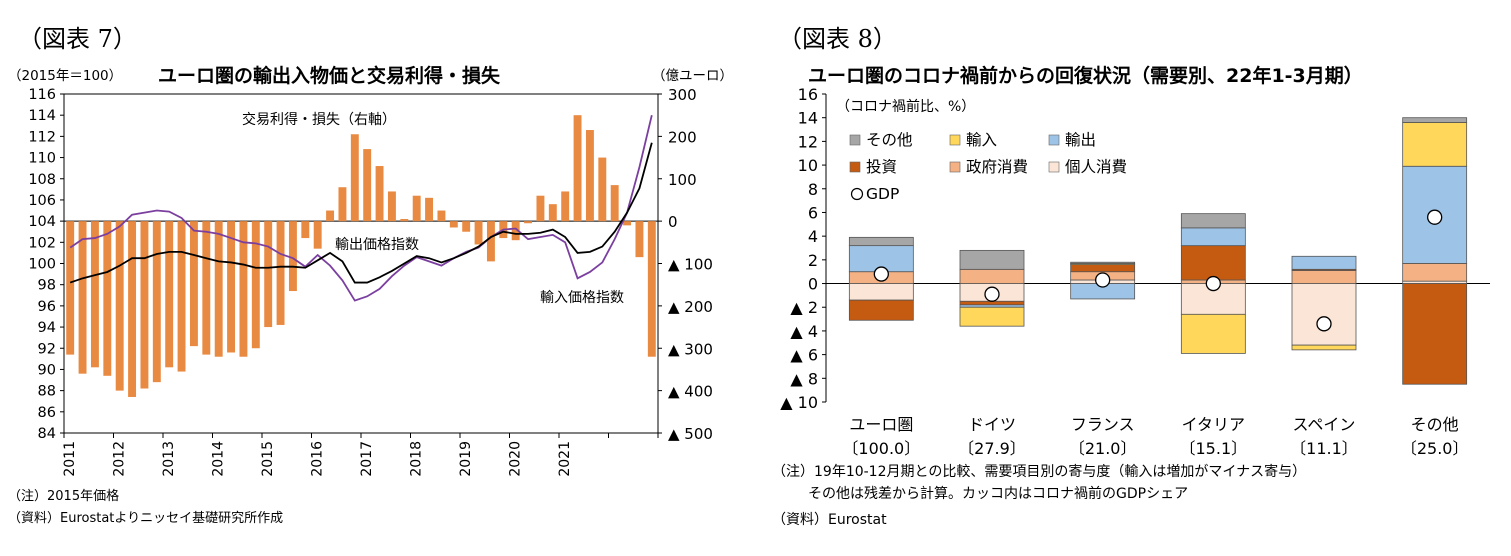 The height and width of the screenshot is (556, 1511). What do you see at coordinates (808, 94) in the screenshot?
I see `y-tick-label: 16` at bounding box center [808, 94].